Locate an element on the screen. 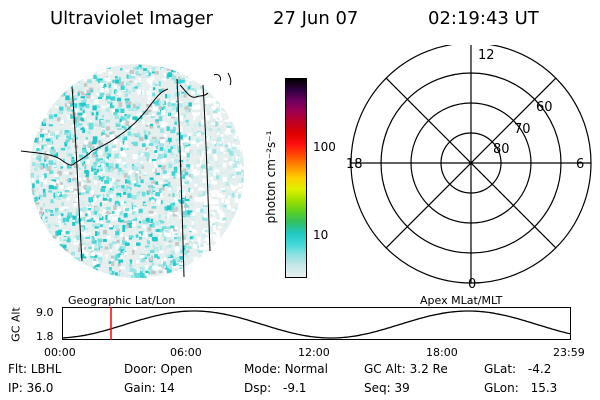 Image resolution: width=600 pixels, height=400 pixels. glon-label: GLon: 15.3 is located at coordinates (521, 388).